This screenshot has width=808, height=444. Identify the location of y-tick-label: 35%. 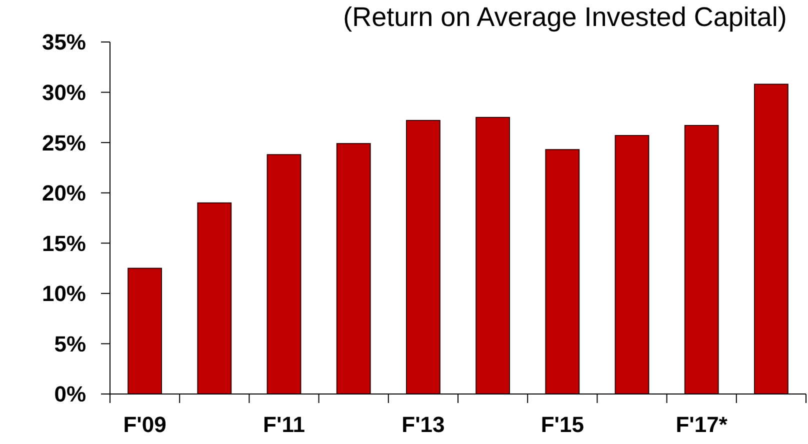
(64, 42).